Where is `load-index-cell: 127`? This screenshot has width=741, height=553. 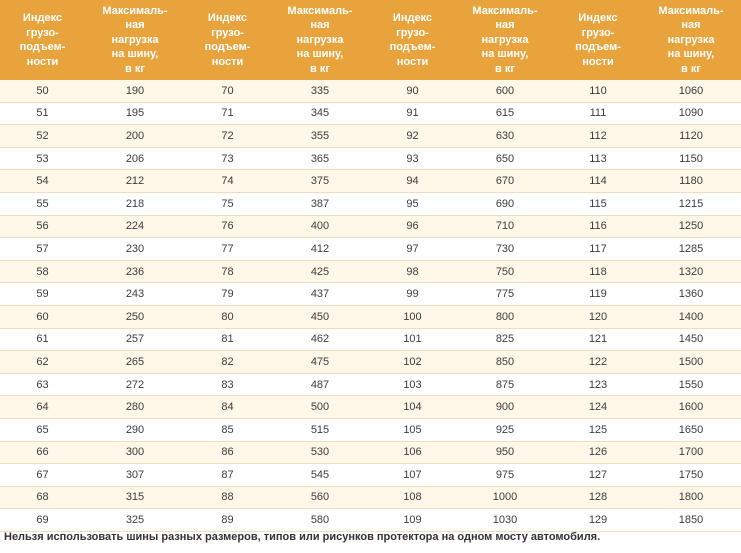 load-index-cell: 127 is located at coordinates (598, 475).